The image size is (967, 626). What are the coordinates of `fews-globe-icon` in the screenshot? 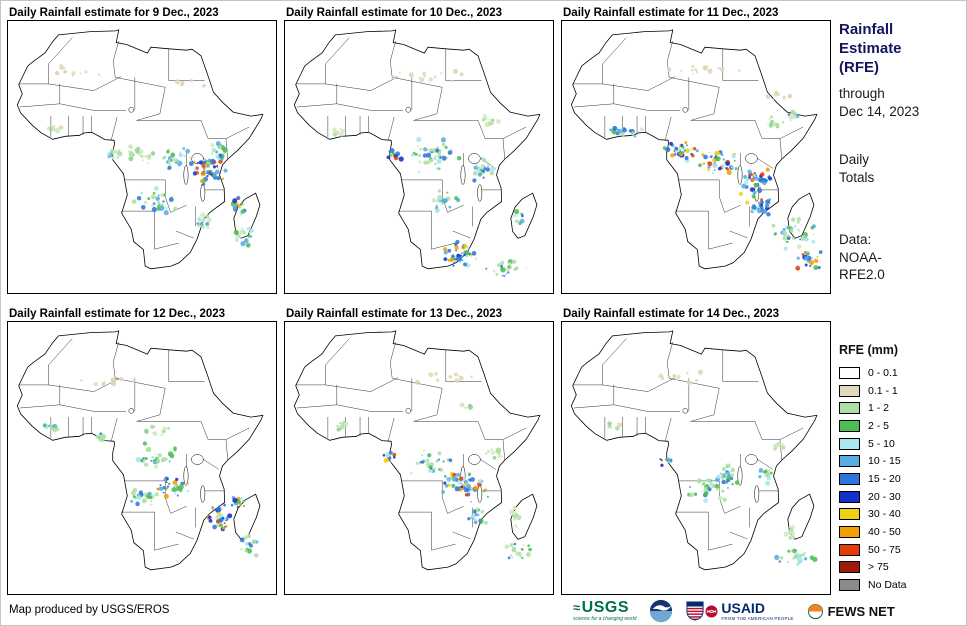 It's located at (815, 611).